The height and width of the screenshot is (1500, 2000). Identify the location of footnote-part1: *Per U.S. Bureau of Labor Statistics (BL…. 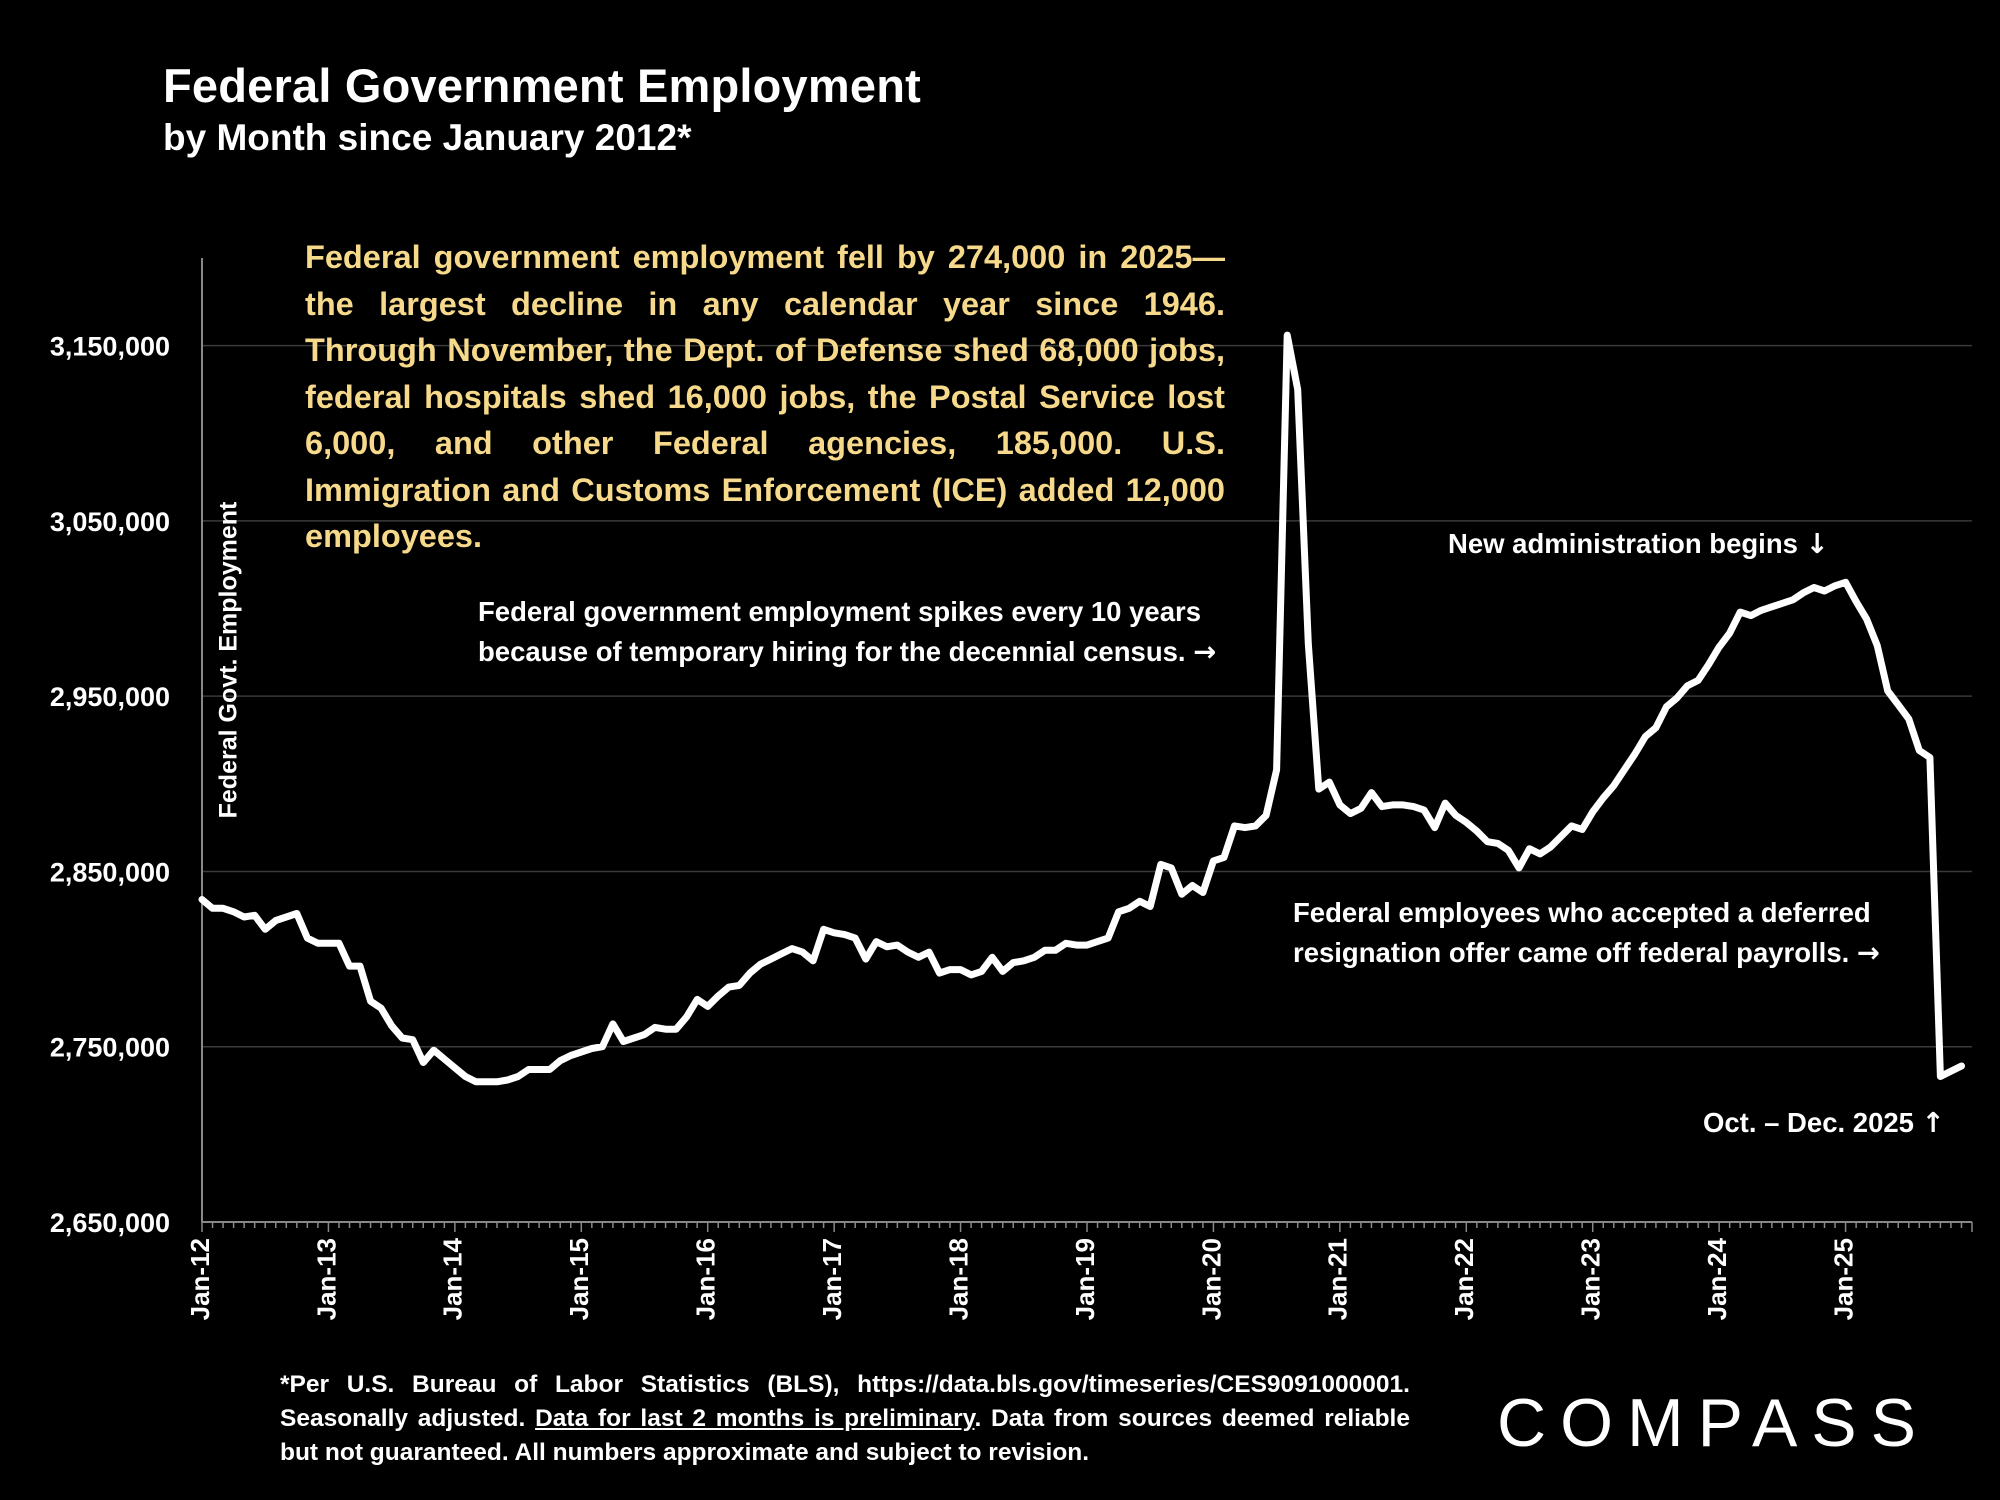
(845, 1401).